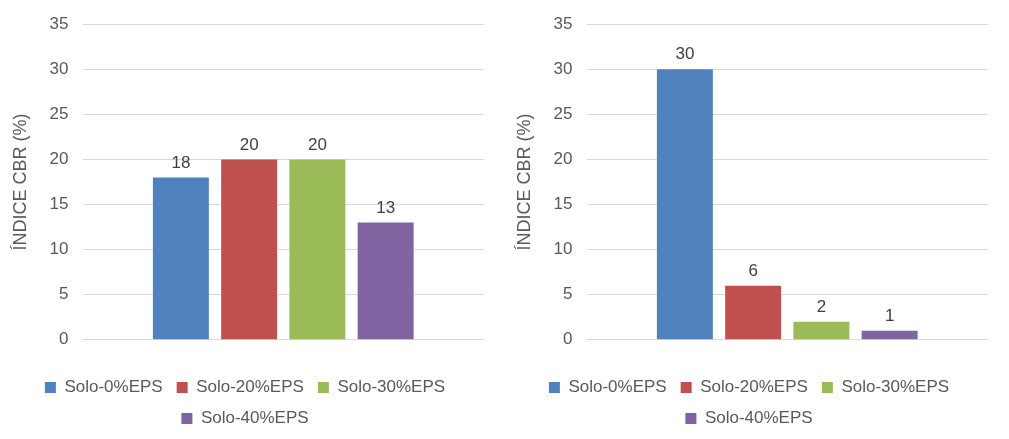  I want to click on data-label: 6, so click(753, 270).